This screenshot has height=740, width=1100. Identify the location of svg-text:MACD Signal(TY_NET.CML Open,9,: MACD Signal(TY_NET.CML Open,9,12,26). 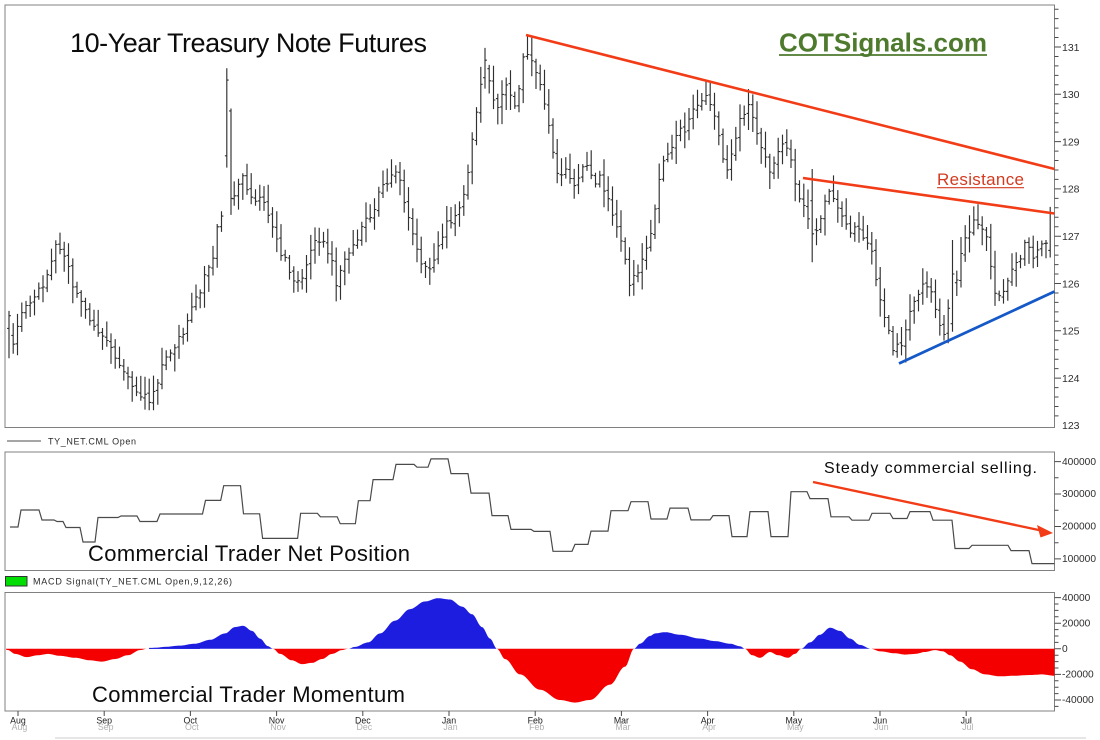
(132, 582).